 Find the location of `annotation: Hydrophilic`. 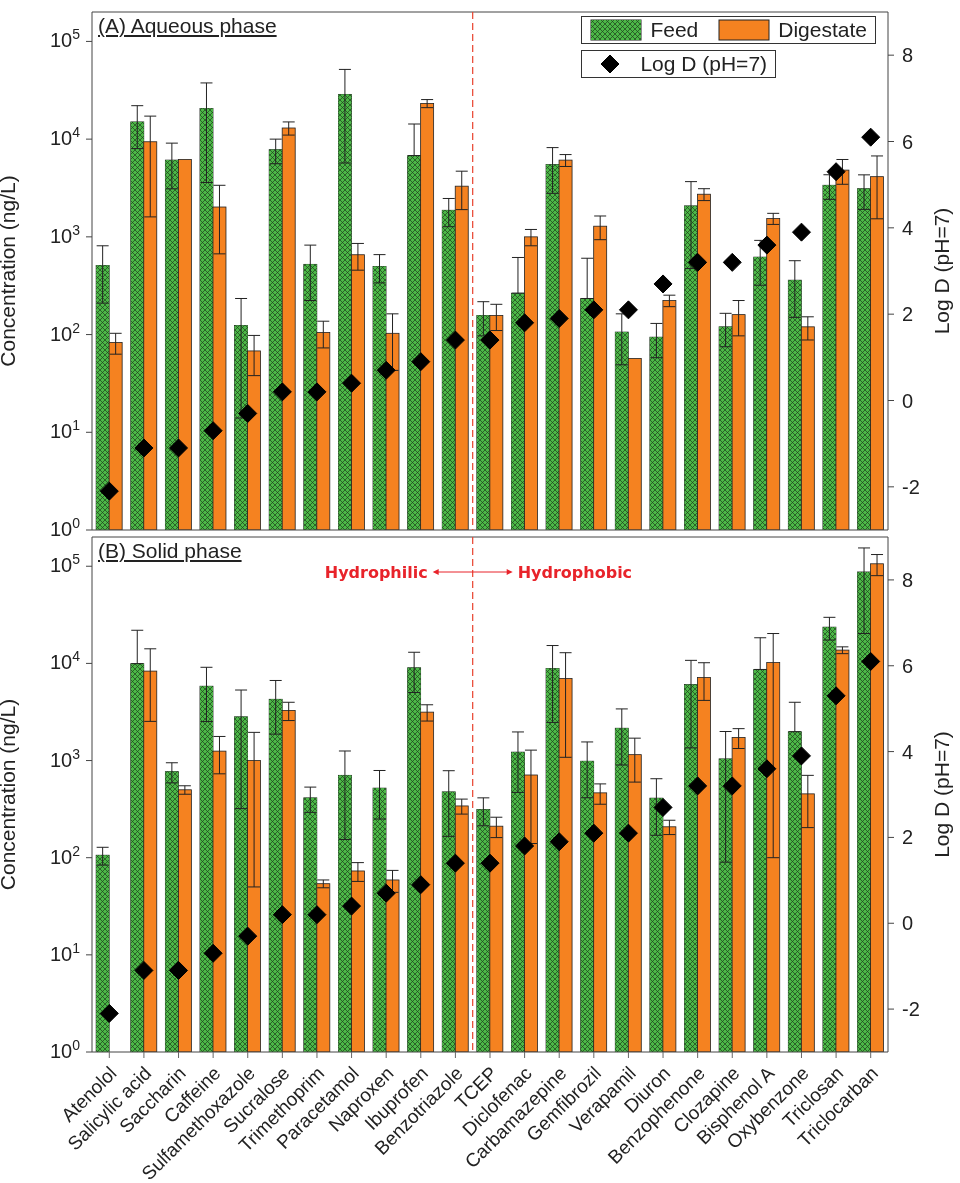

annotation: Hydrophilic is located at coordinates (376, 572).